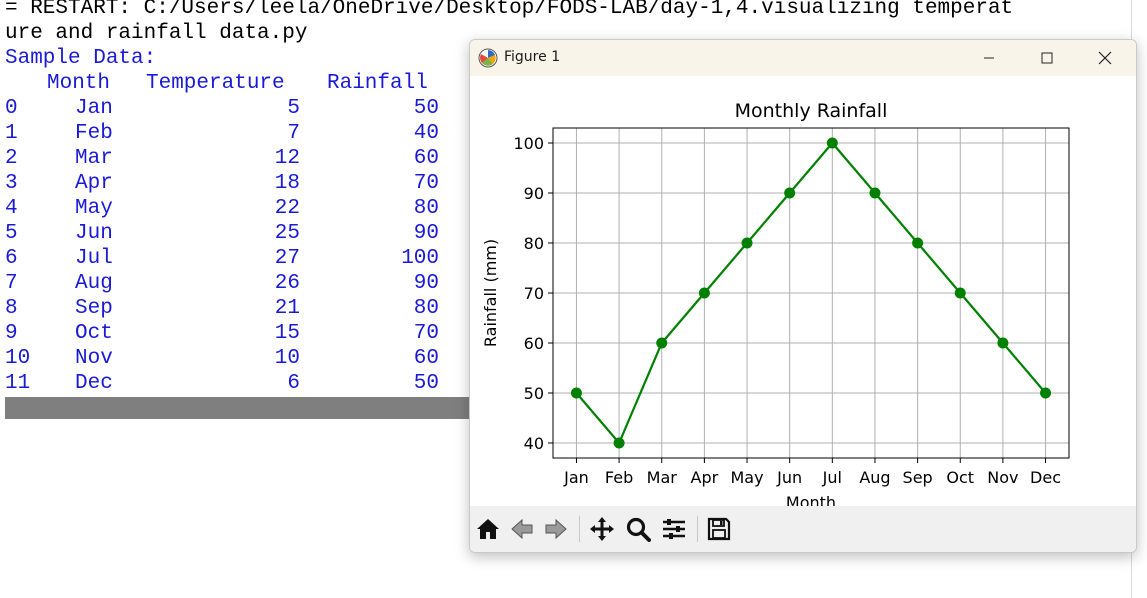 The height and width of the screenshot is (598, 1147). I want to click on table-row: 6 Jul 27 100, so click(230, 258).